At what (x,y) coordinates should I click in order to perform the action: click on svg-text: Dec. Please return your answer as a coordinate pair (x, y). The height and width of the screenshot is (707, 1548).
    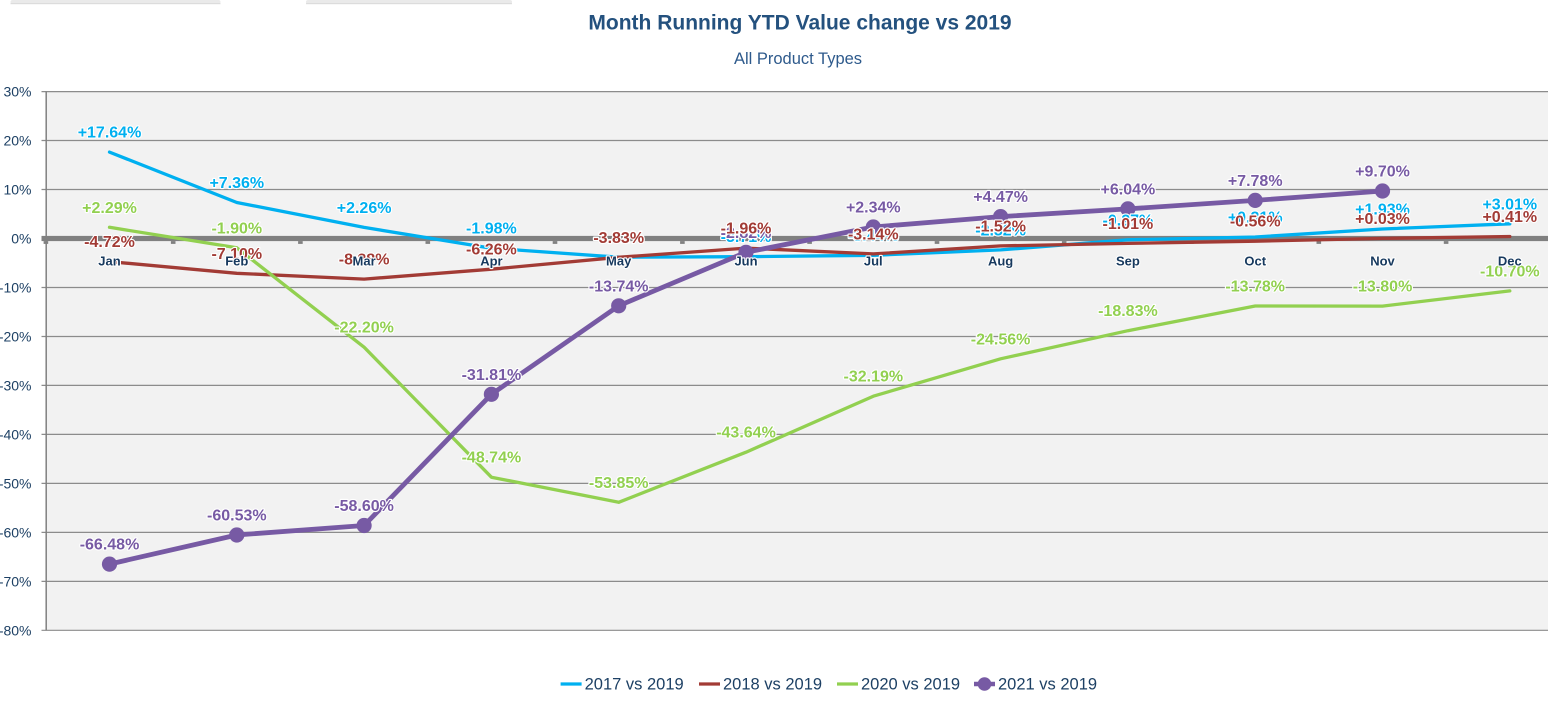
    Looking at the image, I should click on (1510, 261).